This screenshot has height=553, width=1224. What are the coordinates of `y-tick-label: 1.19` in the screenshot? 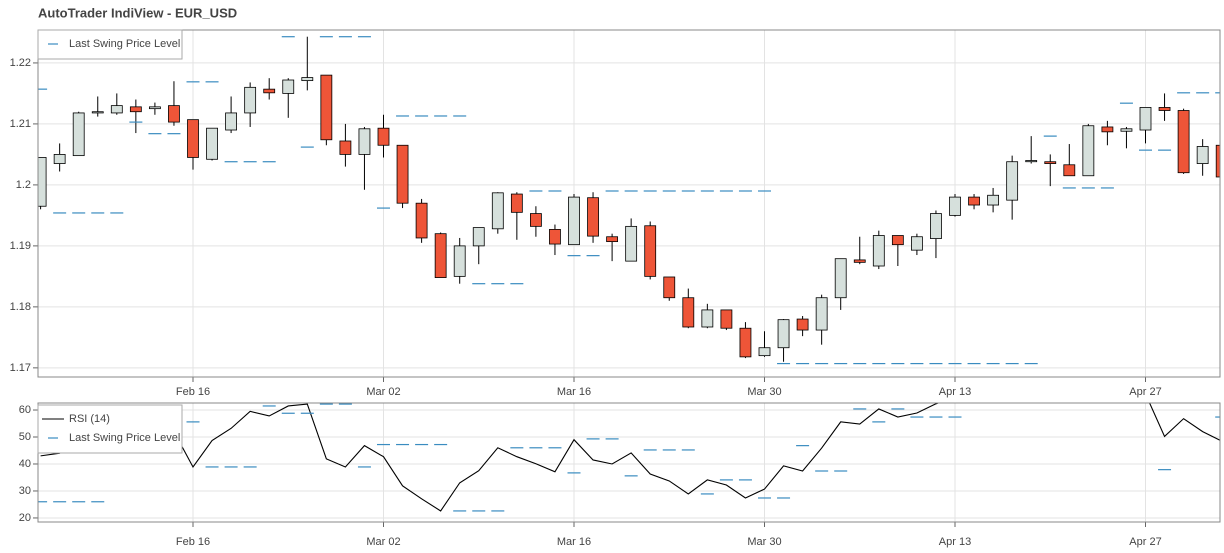 It's located at (20, 246).